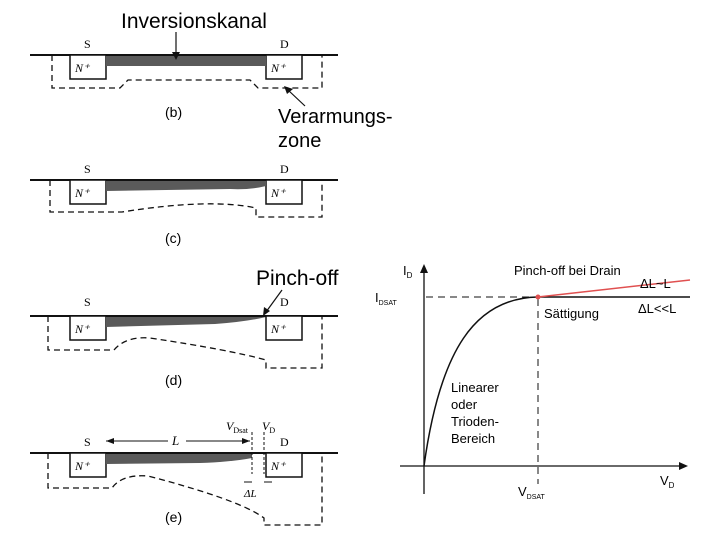 The image size is (714, 543). What do you see at coordinates (683, 466) in the screenshot?
I see `x-axis-arrow` at bounding box center [683, 466].